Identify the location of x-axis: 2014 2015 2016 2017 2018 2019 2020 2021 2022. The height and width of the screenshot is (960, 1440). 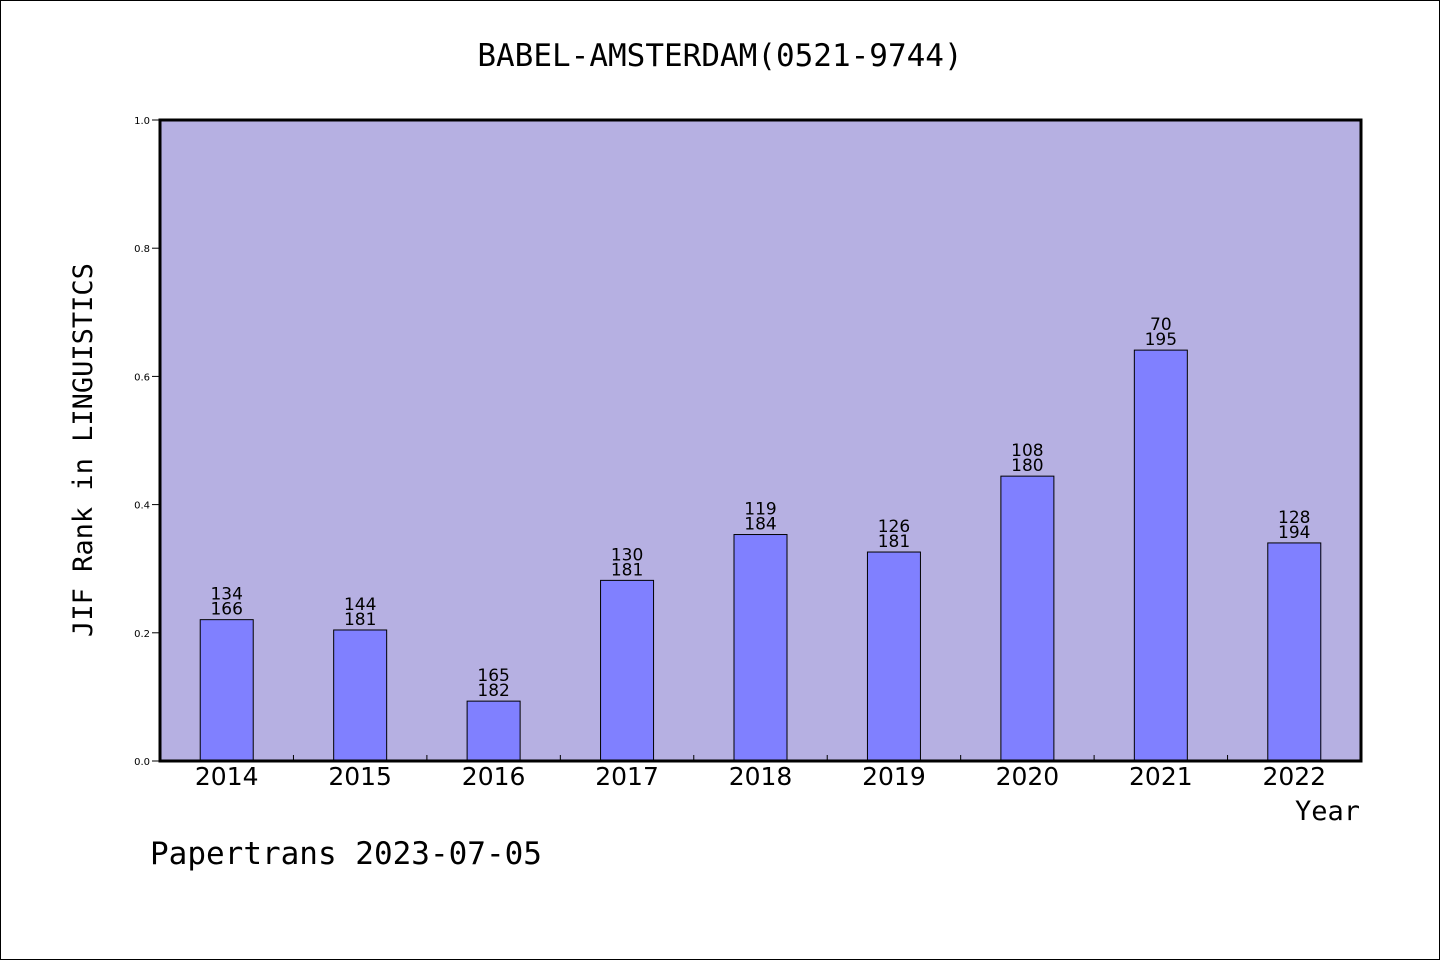
(760, 773).